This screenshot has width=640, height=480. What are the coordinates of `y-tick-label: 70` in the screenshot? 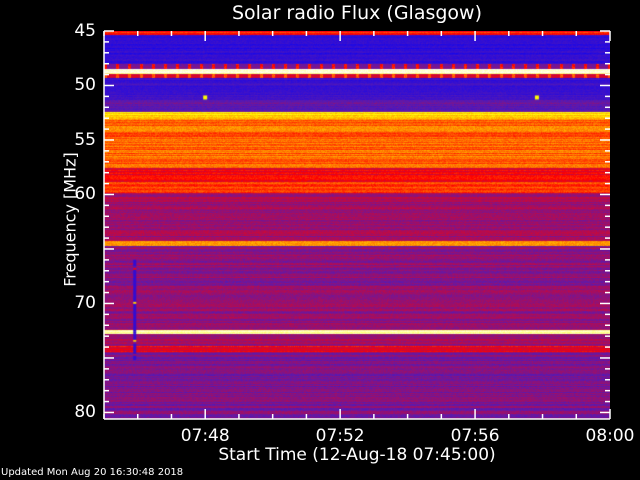 It's located at (85, 303).